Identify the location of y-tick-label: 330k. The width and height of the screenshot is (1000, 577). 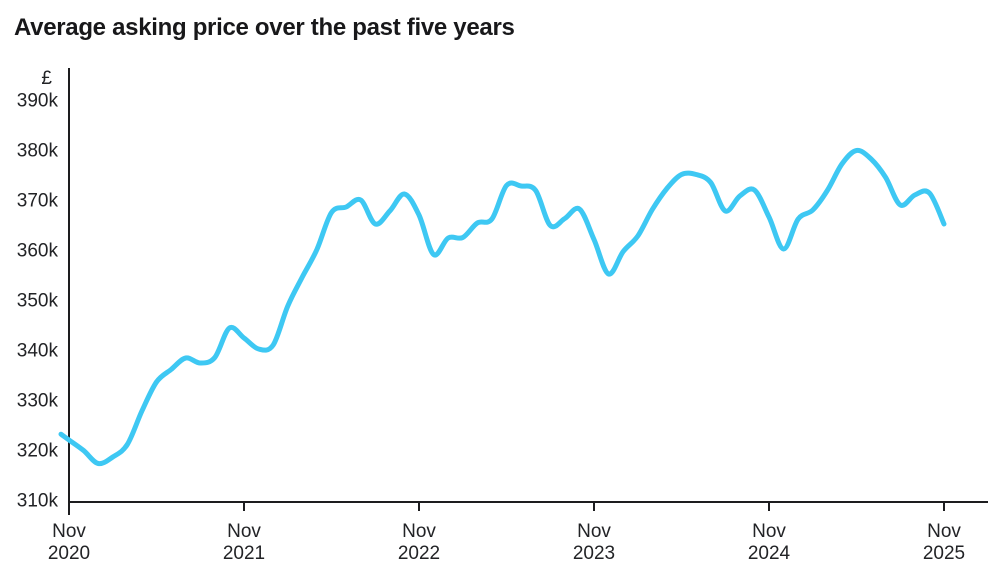
(38, 401).